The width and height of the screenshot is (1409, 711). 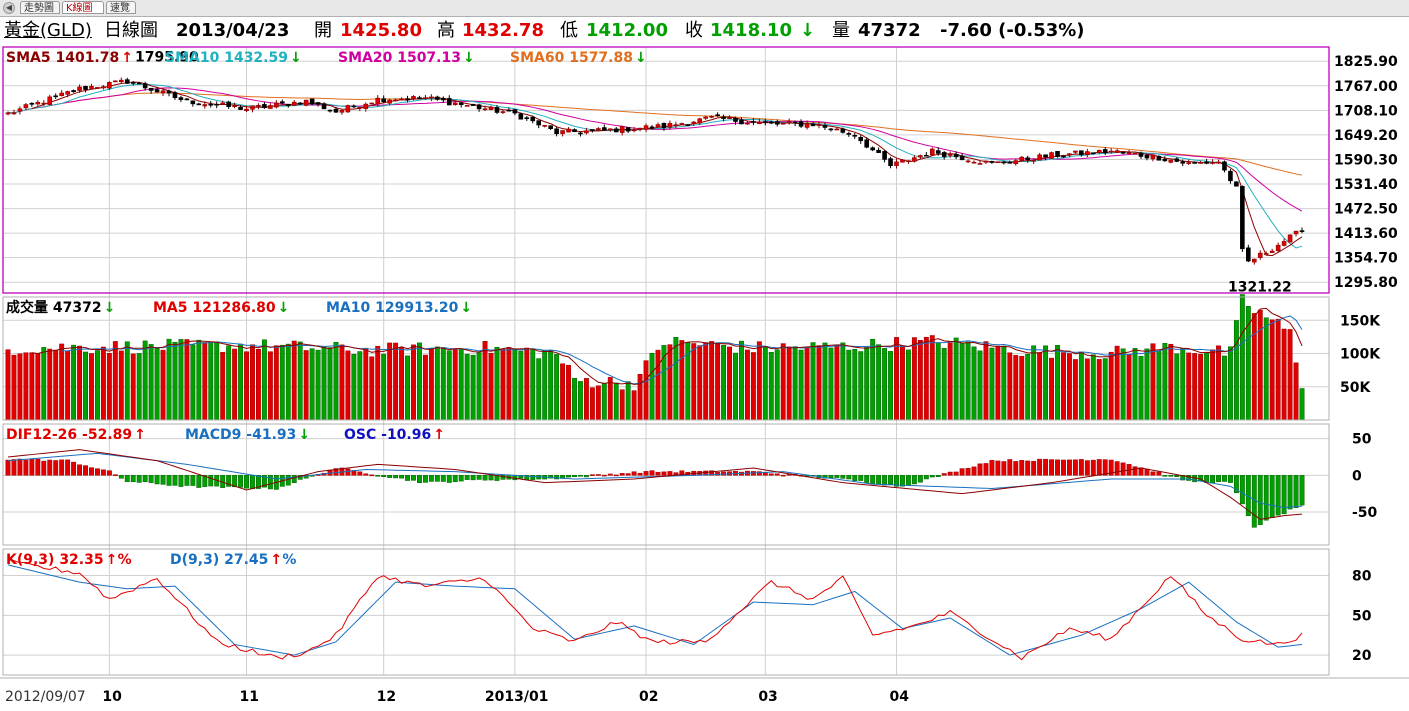 I want to click on nav-back-icon: ◀, so click(x=9, y=8).